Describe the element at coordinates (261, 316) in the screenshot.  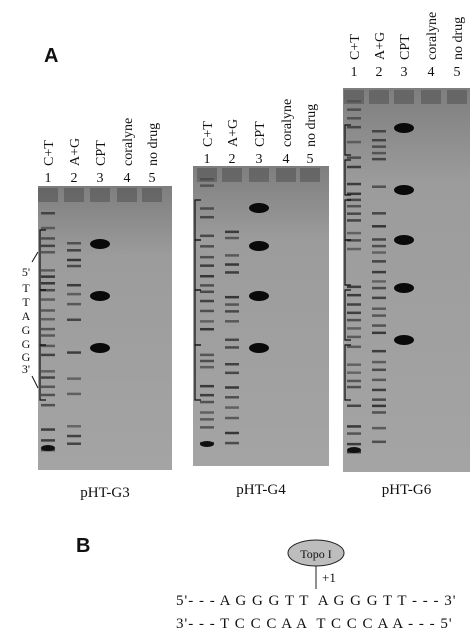
I see `gel` at that location.